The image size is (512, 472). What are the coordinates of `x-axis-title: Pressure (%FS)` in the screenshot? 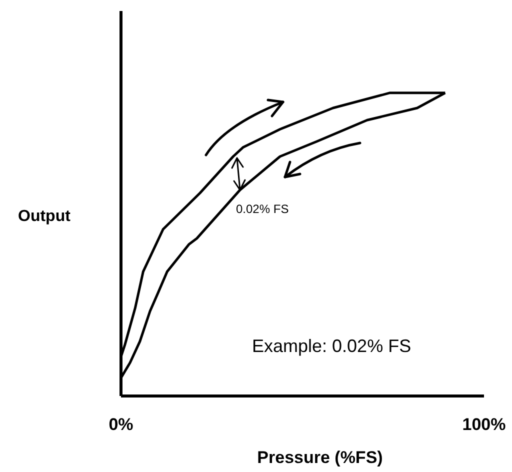 It's located at (320, 458).